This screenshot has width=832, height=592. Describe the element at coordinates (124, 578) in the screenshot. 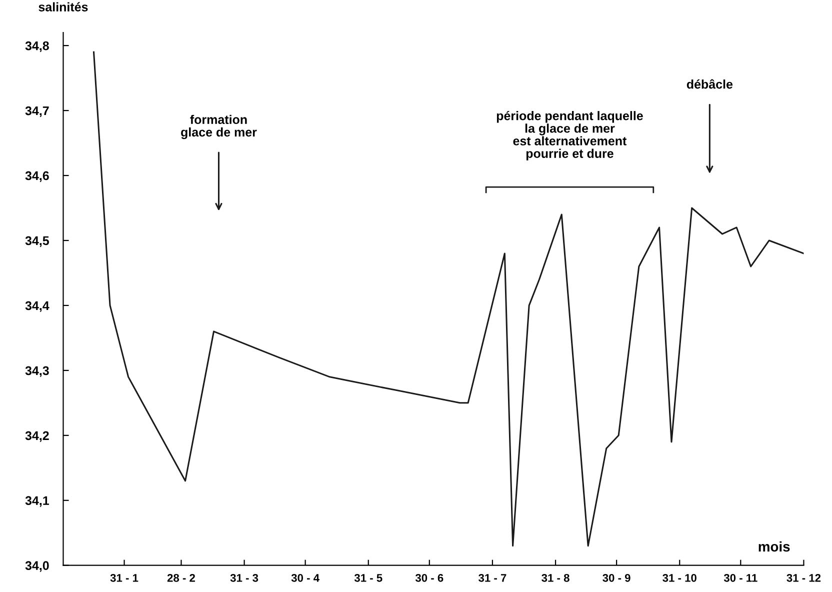

I see `x-tick-label: 31 - 1` at that location.